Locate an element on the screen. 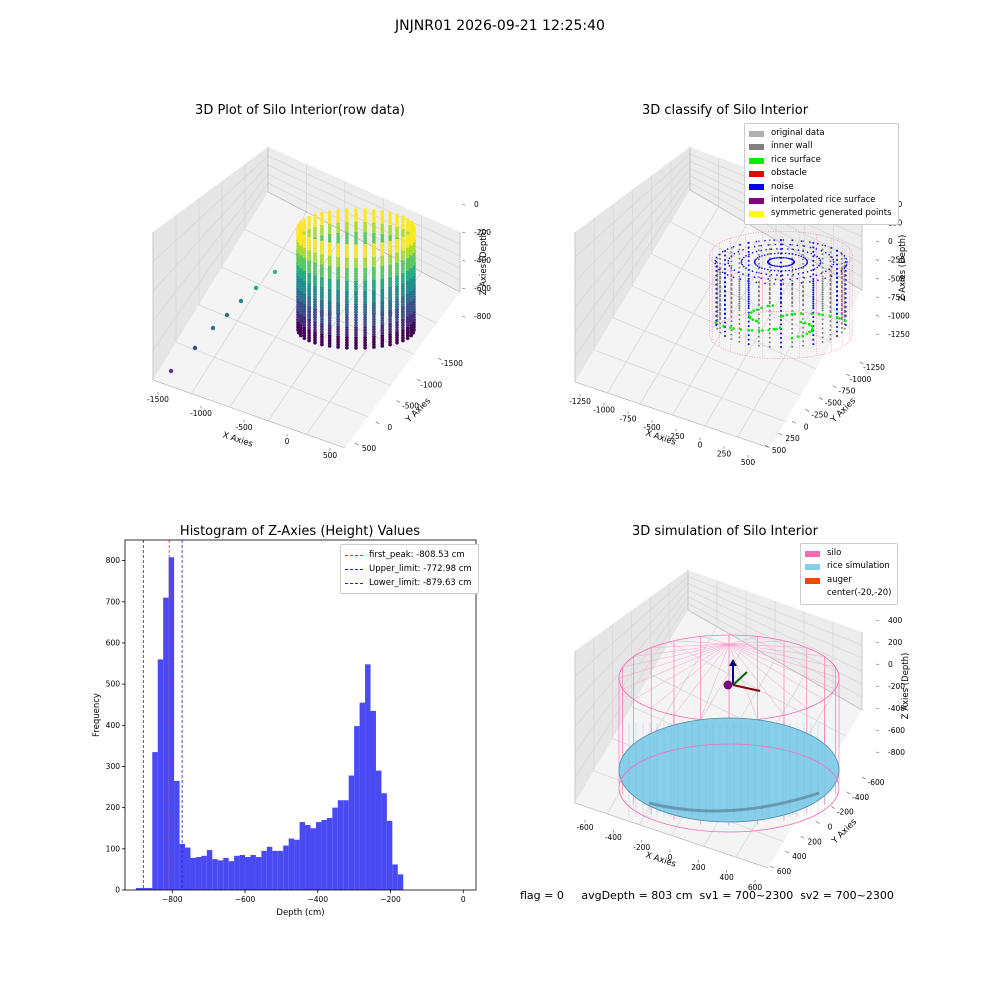 The image size is (1000, 1000). tick-mark is located at coordinates (833, 807).